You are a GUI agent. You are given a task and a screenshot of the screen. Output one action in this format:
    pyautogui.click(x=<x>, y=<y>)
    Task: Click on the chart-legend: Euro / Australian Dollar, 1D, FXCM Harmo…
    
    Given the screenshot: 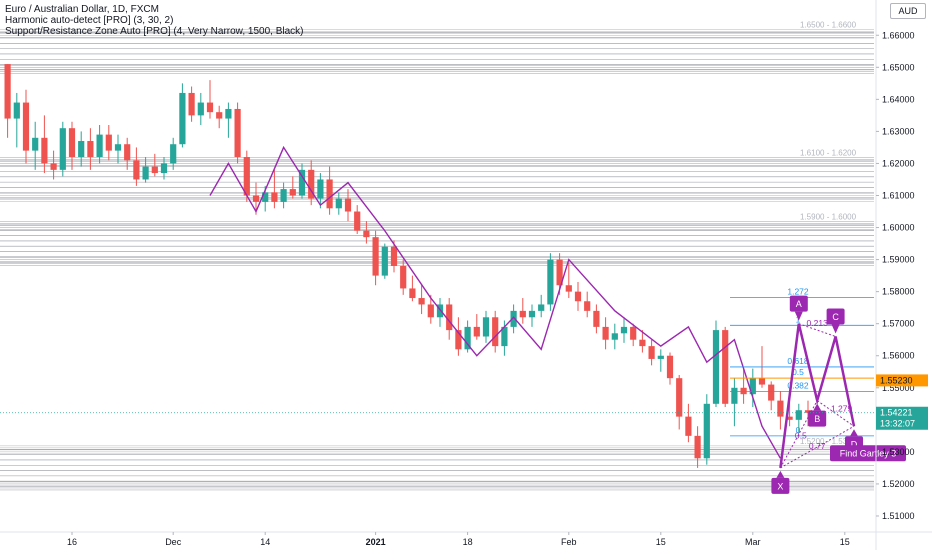 What is the action you would take?
    pyautogui.click(x=154, y=20)
    